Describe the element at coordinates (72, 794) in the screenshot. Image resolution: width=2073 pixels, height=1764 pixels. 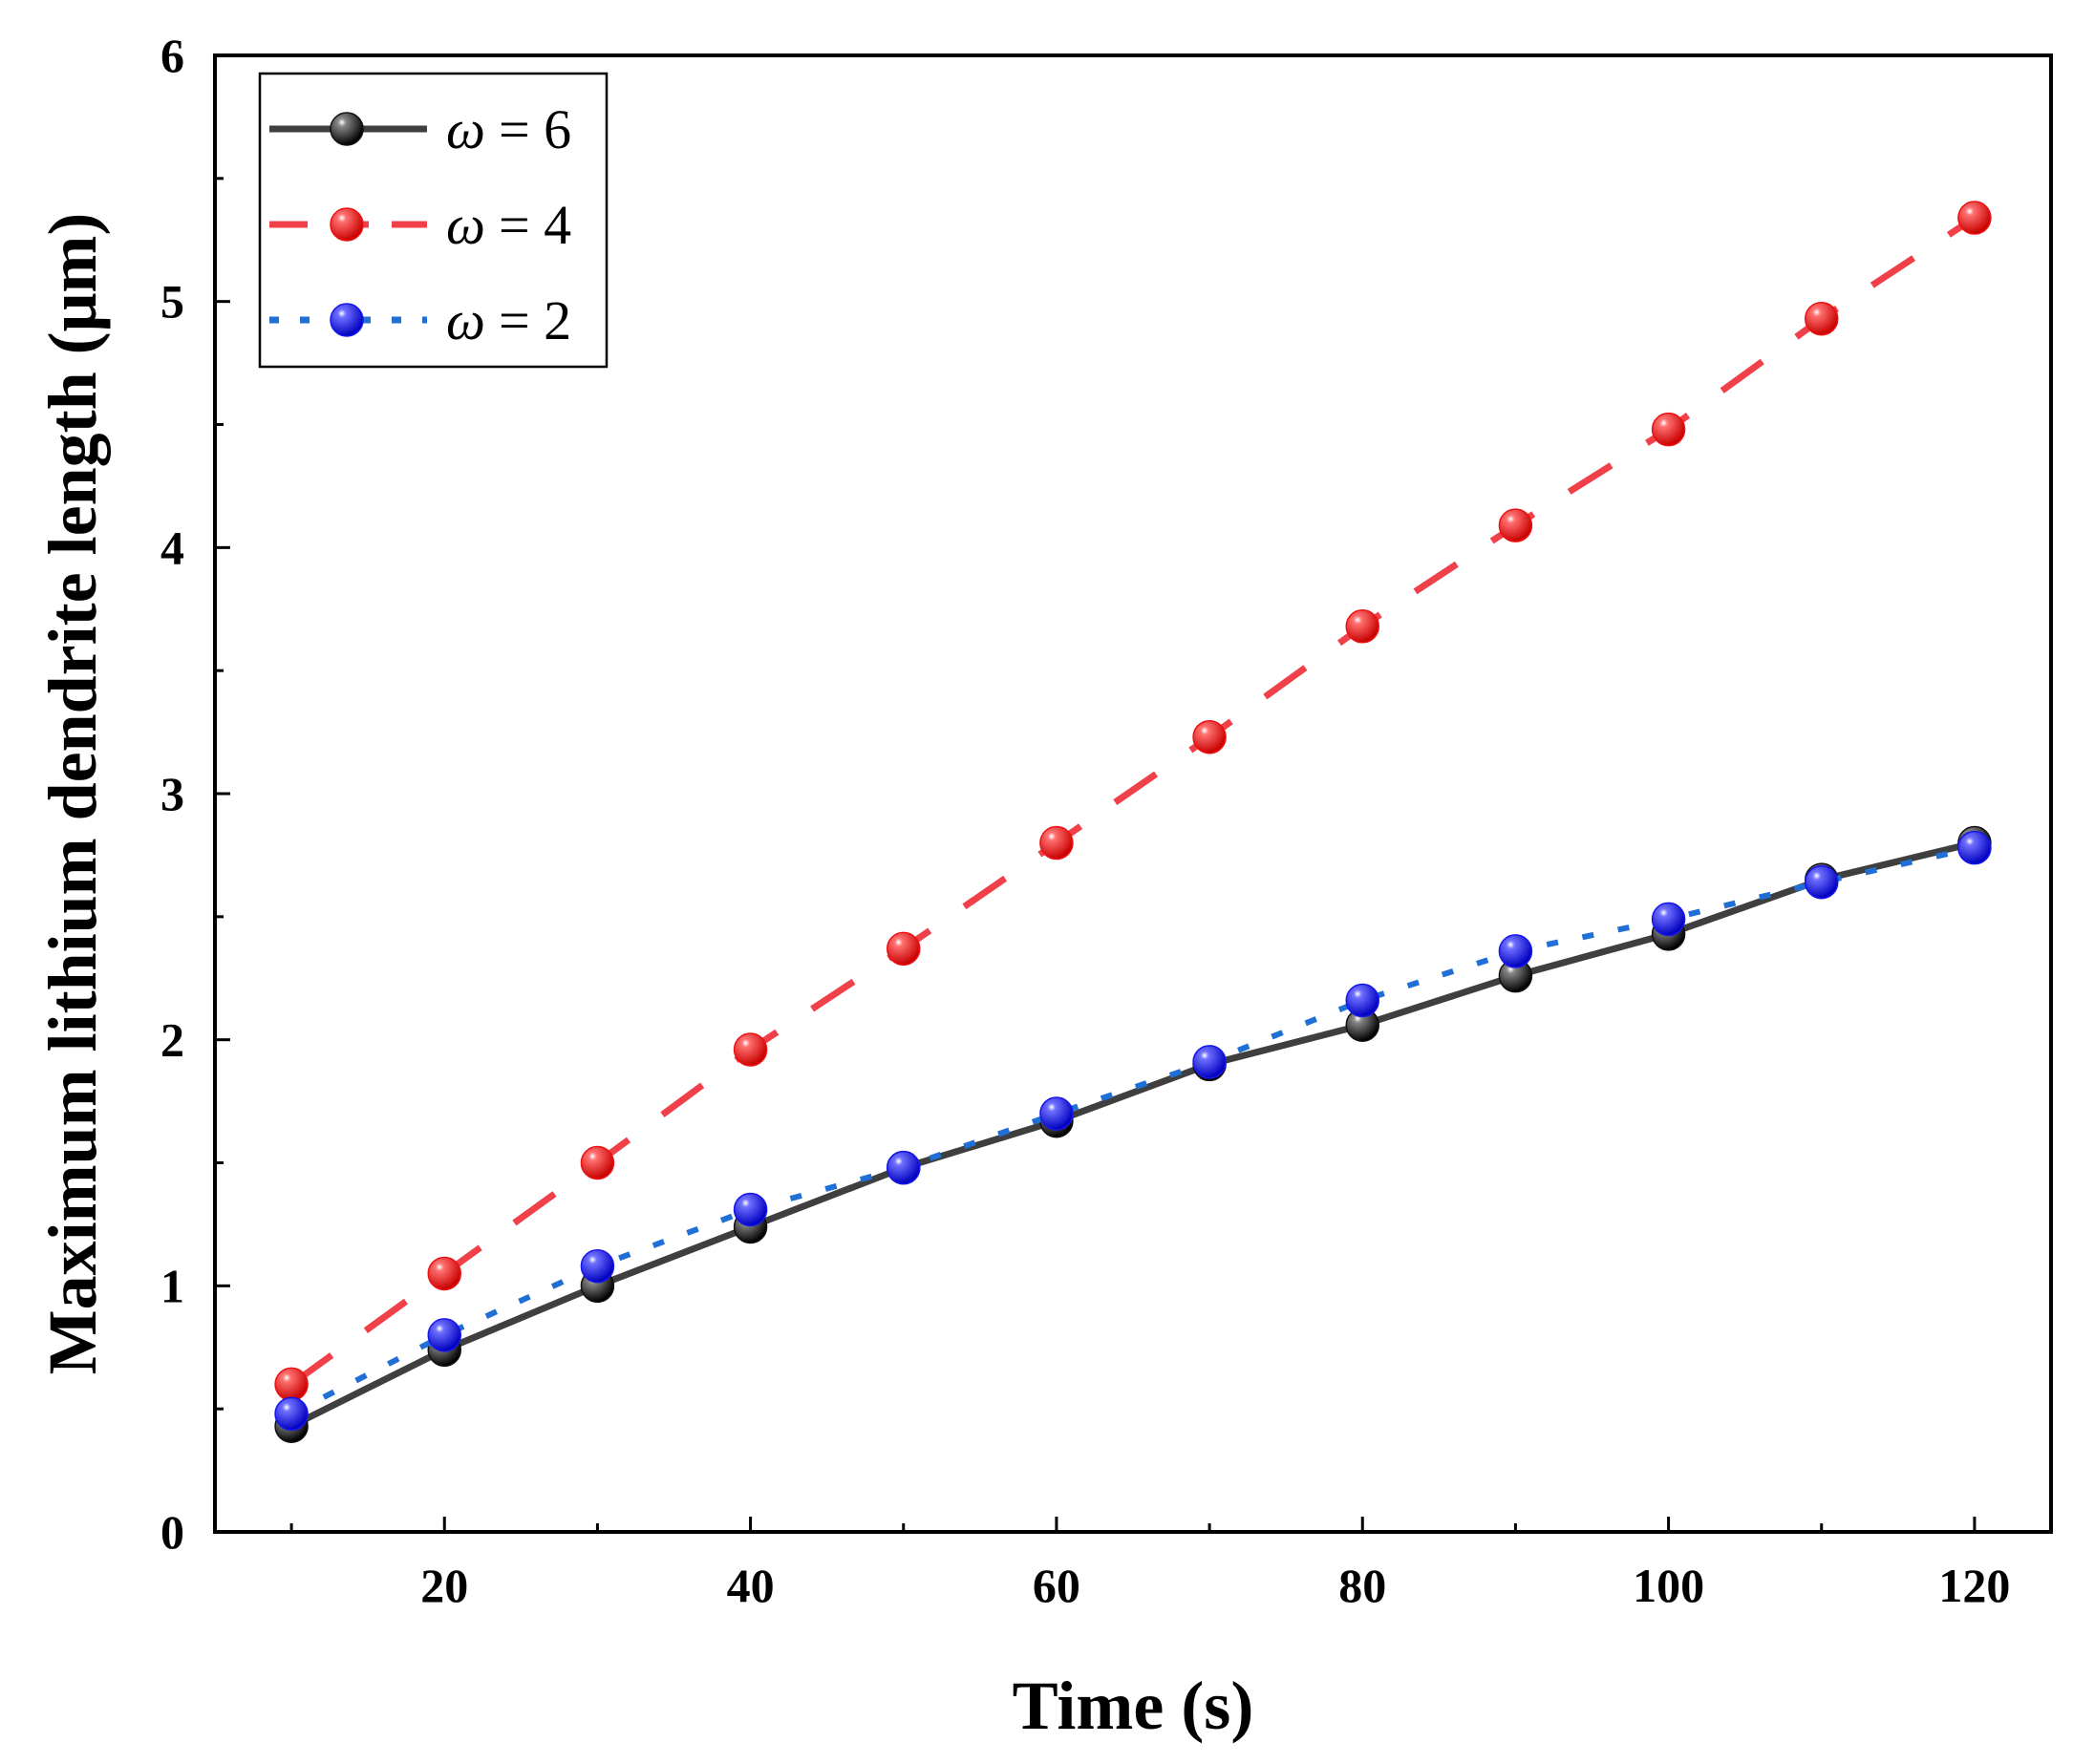
I see `y-axis-title: Maximum lithium dendrite length (μm)` at that location.